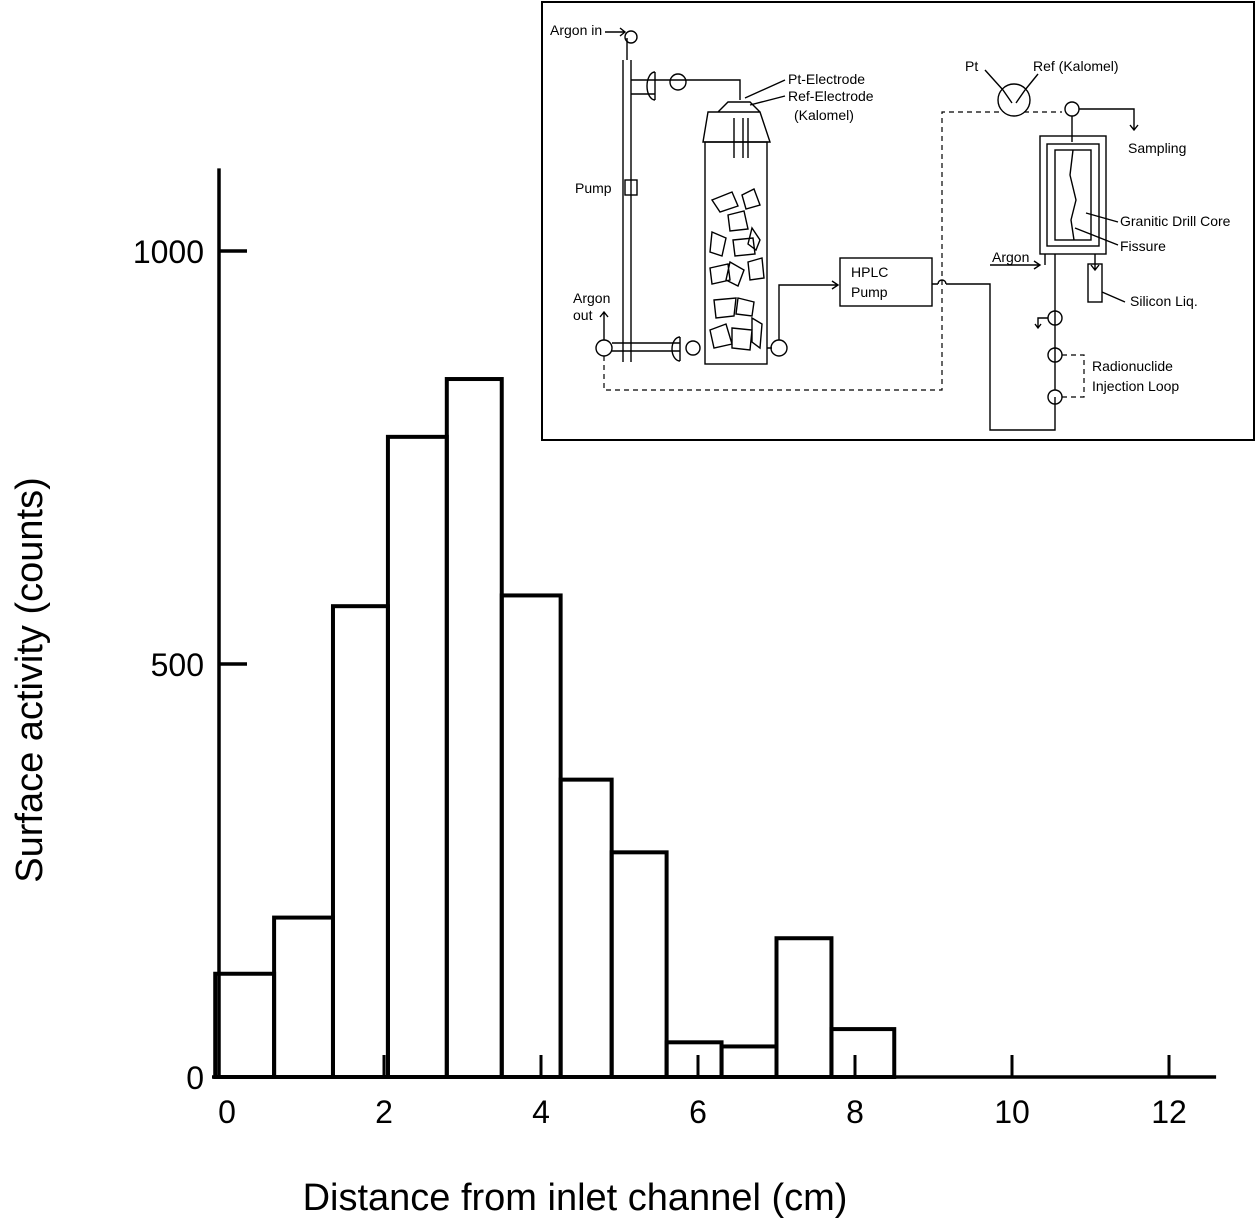  I want to click on bottom-valve-icon, so click(693, 348).